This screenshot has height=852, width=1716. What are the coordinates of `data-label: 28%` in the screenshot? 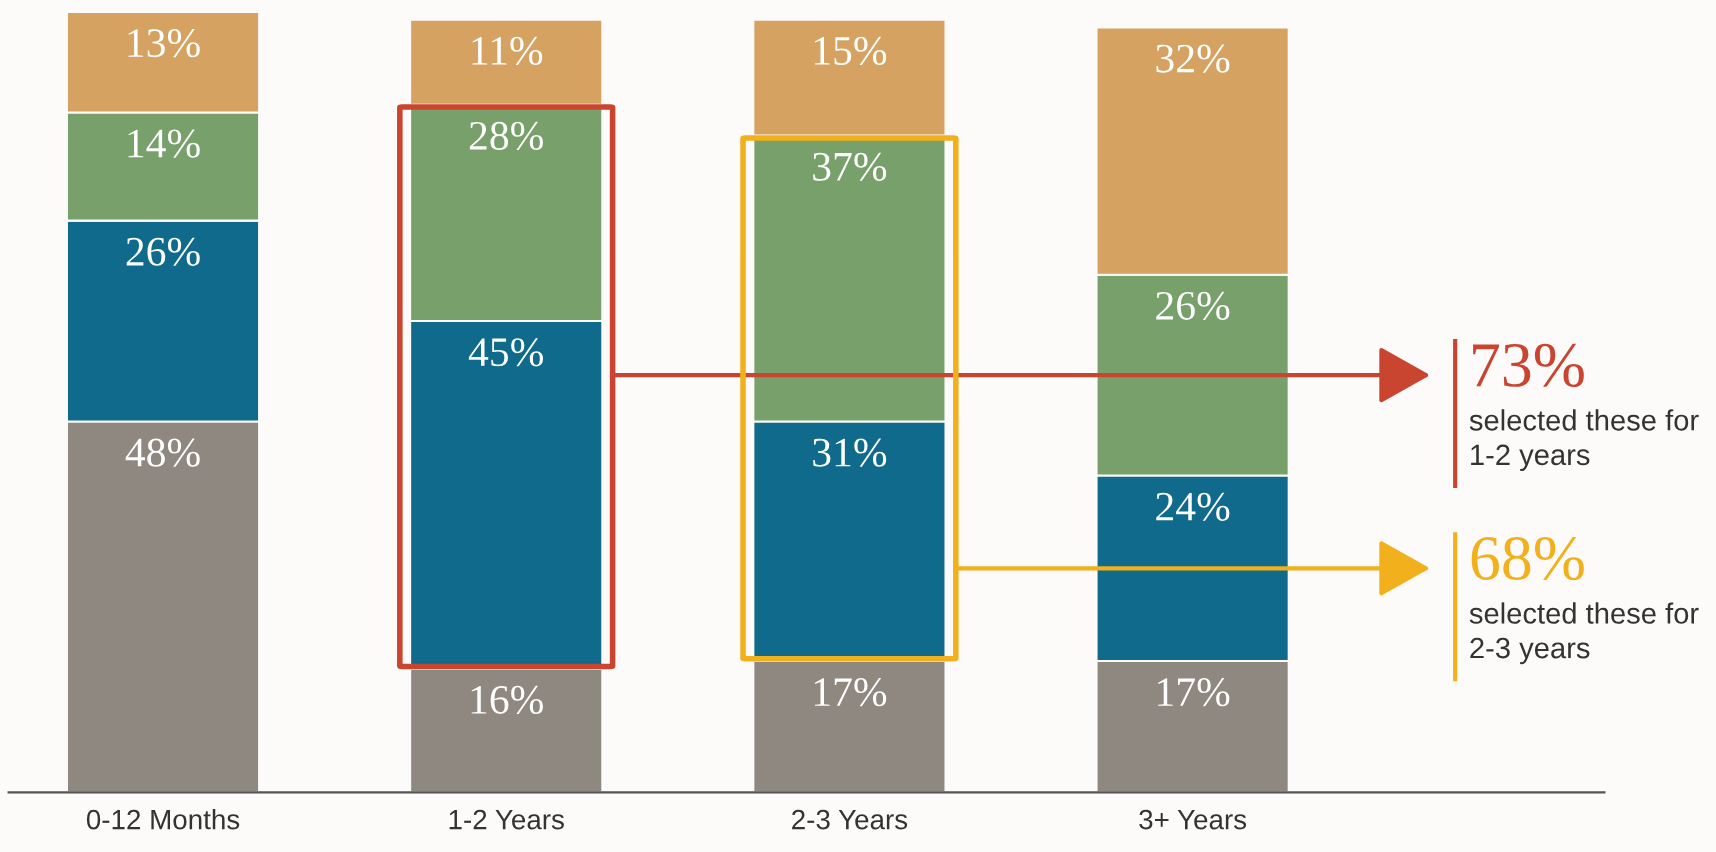 It's located at (506, 136).